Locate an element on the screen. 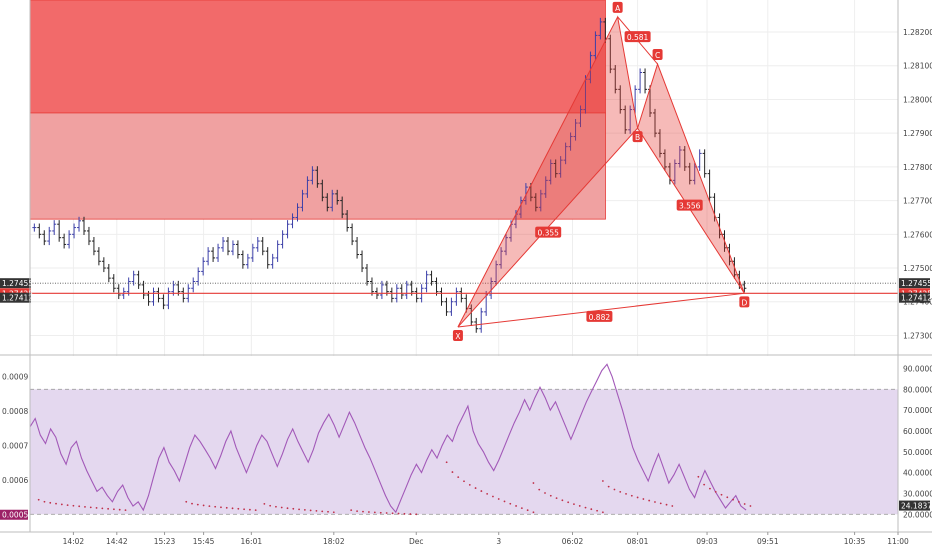 The image size is (932, 552). pattern-point-b: B is located at coordinates (637, 137).